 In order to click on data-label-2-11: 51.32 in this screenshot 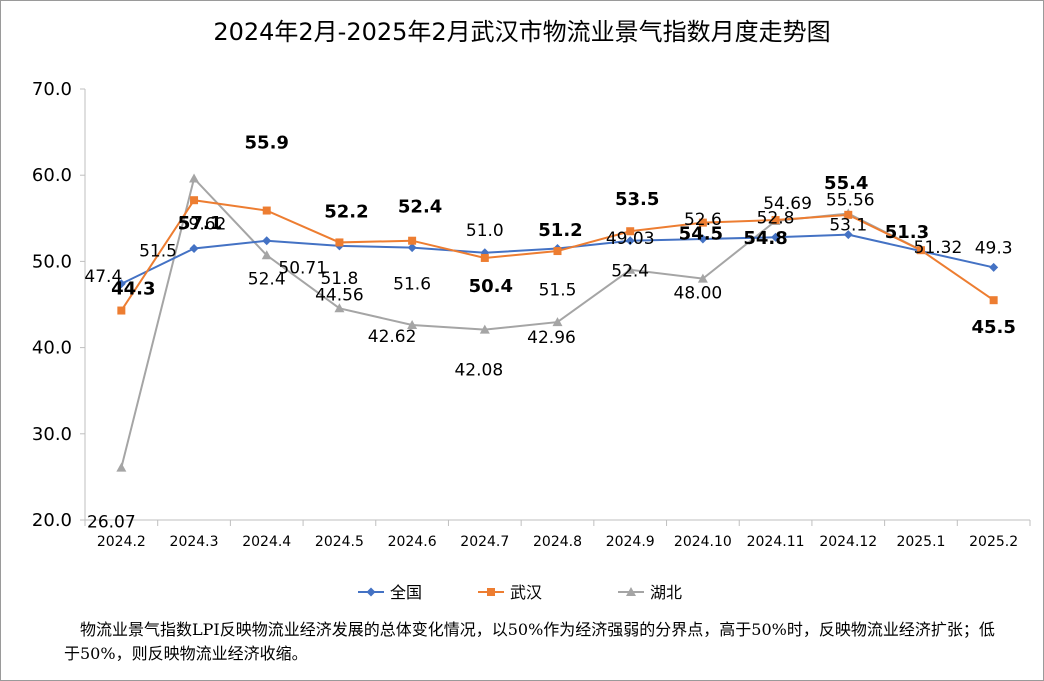, I will do `click(938, 248)`.